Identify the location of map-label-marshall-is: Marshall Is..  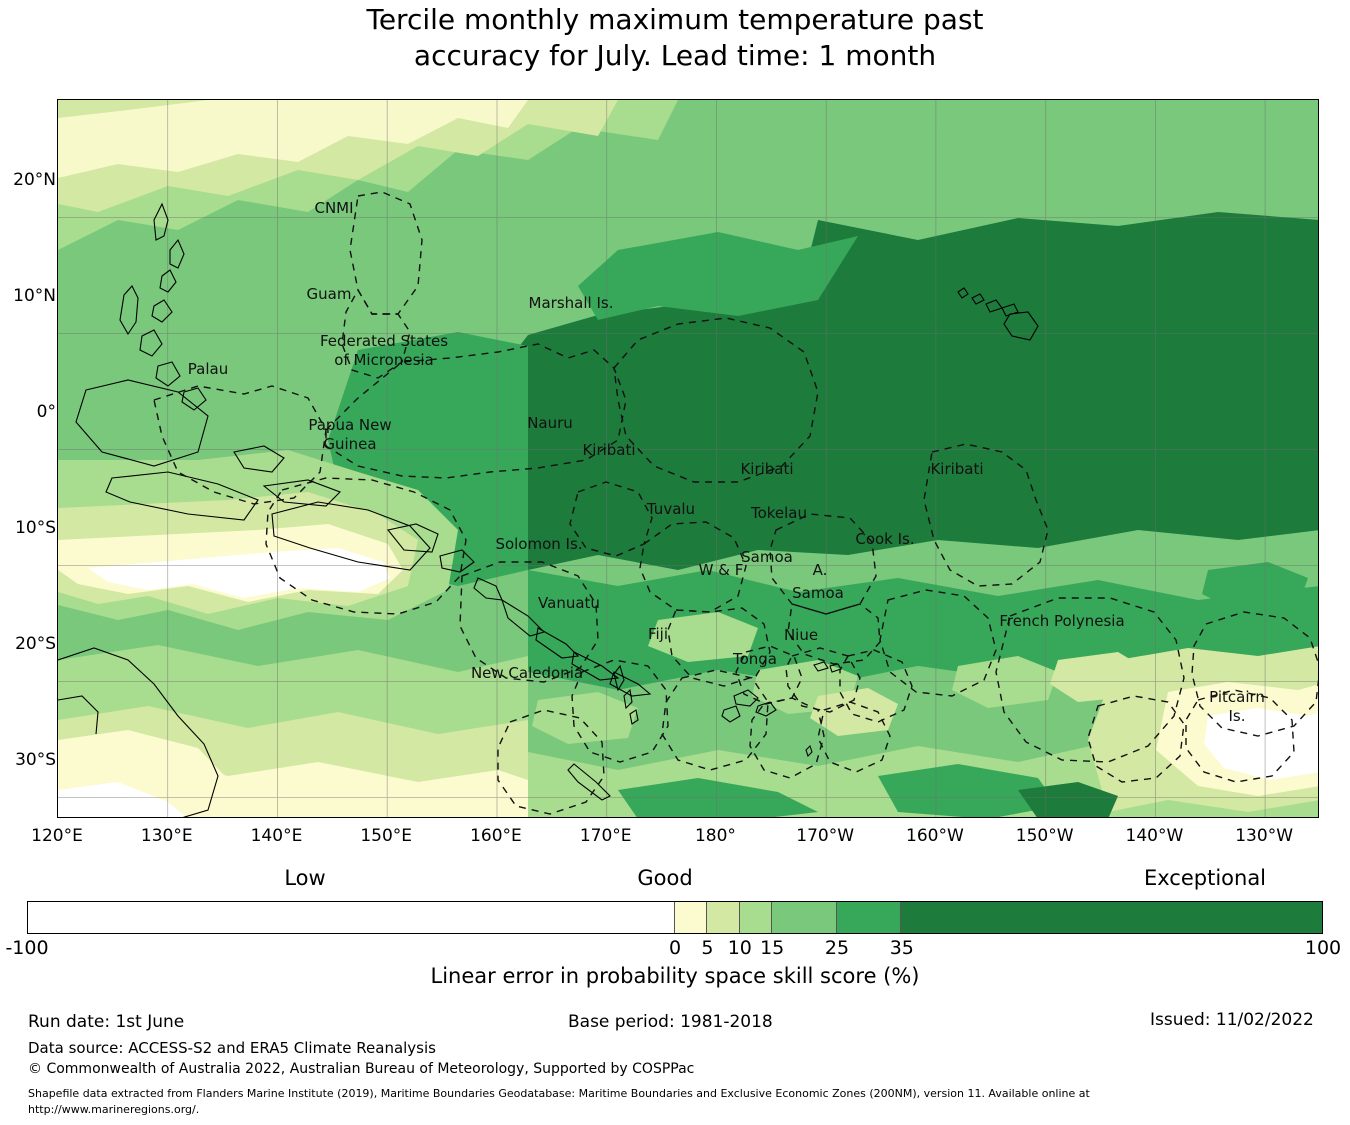
(571, 303).